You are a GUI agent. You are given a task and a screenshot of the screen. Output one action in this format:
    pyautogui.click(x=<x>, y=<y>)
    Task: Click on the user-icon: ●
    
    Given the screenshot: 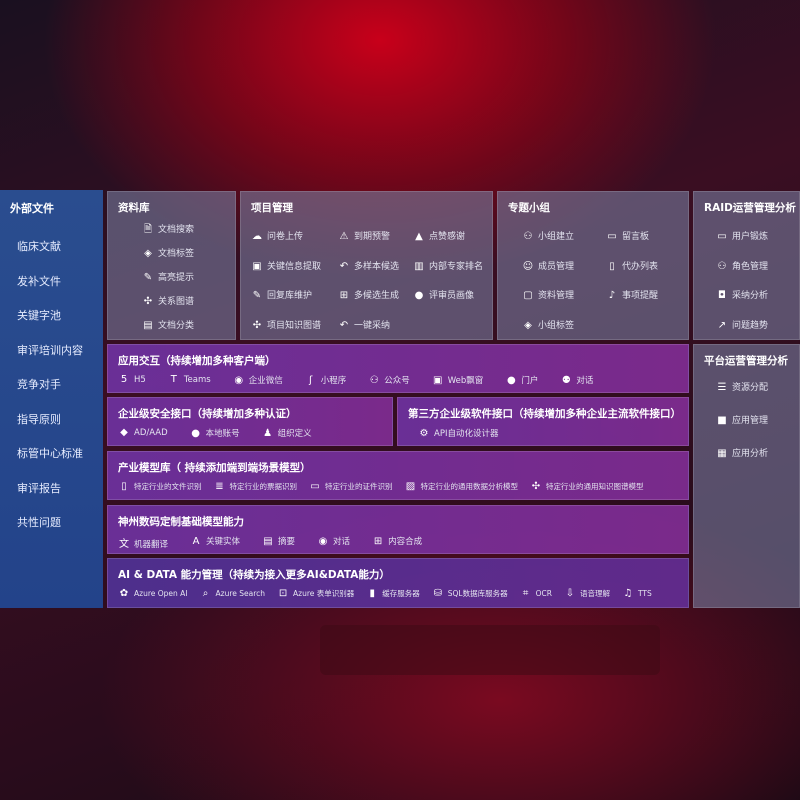 What is the action you would take?
    pyautogui.click(x=195, y=433)
    